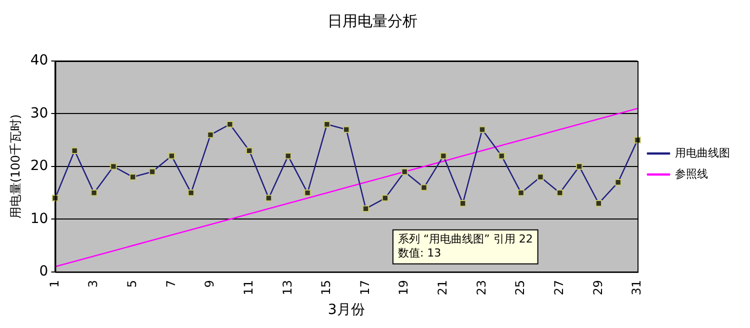 The width and height of the screenshot is (750, 328). I want to click on x-tick-label: 3, so click(93, 284).